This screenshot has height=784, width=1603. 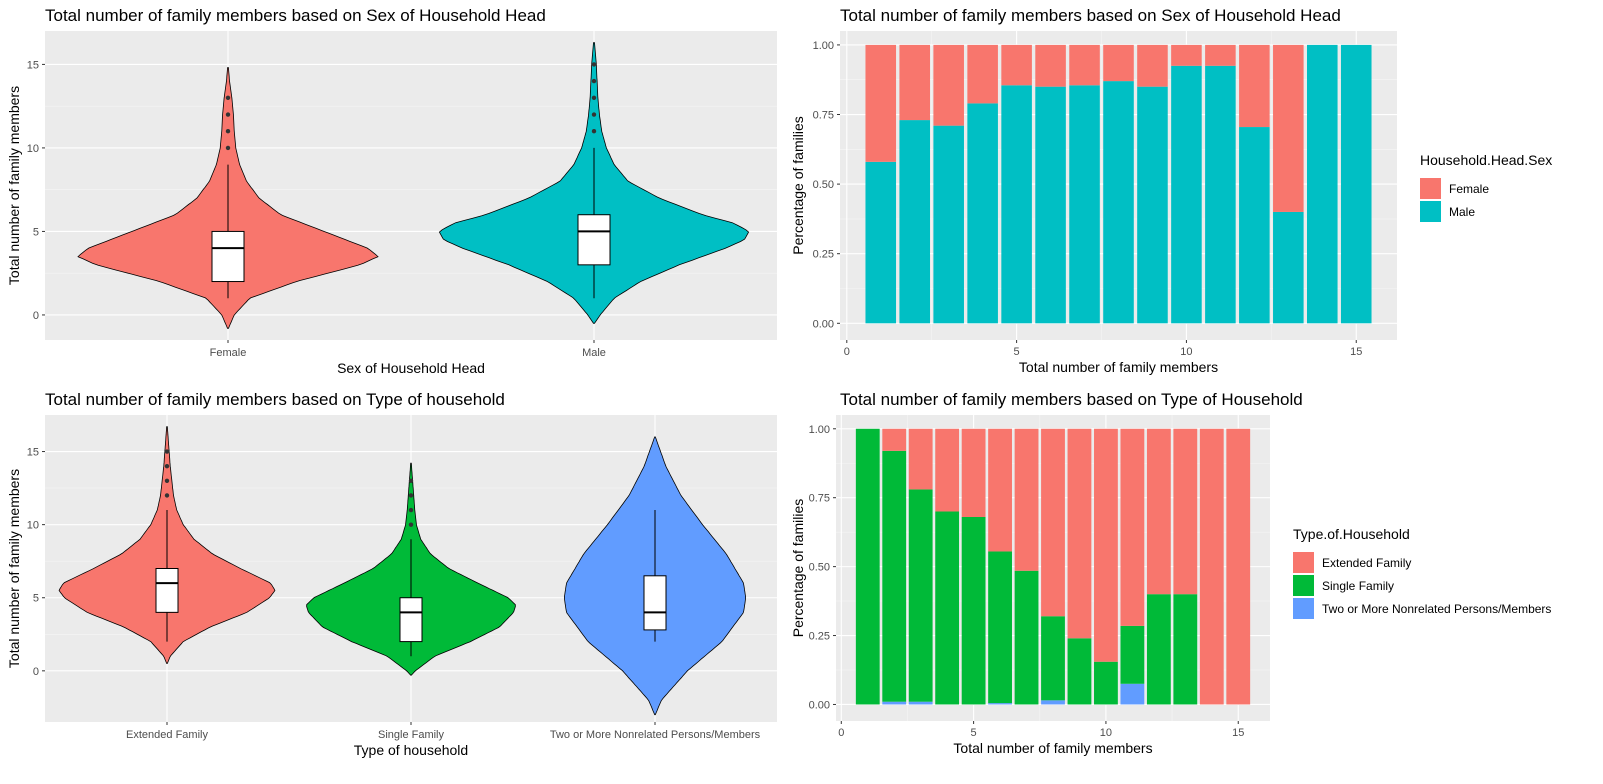 I want to click on legend-title: Type.of.Household, so click(x=1351, y=534).